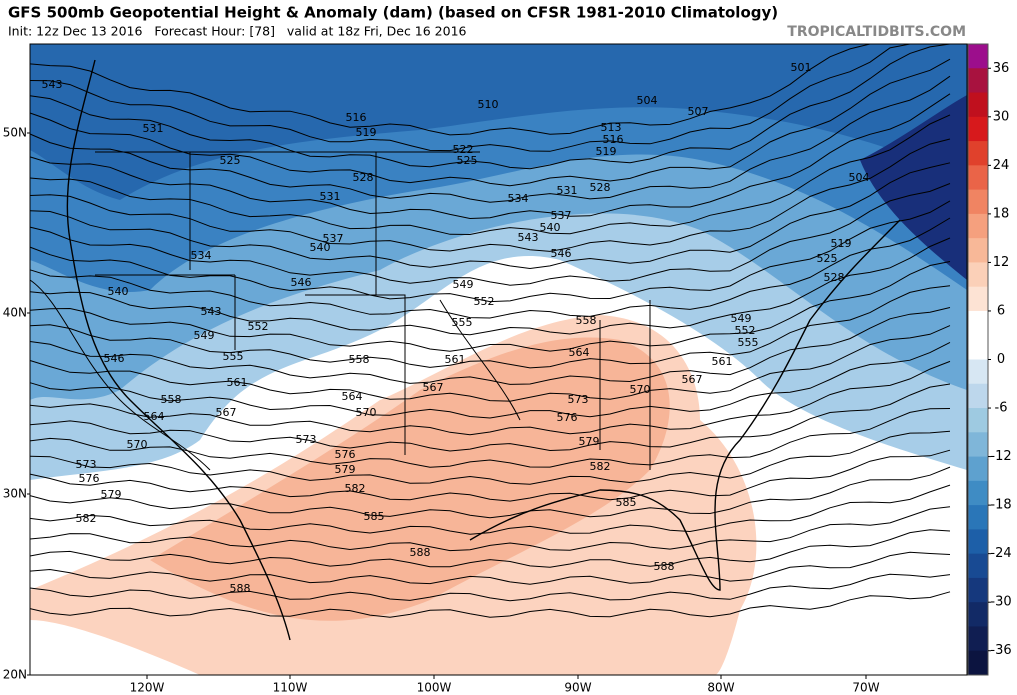 This screenshot has height=695, width=1017. Describe the element at coordinates (1001, 213) in the screenshot. I see `colorbar-label: 18` at that location.